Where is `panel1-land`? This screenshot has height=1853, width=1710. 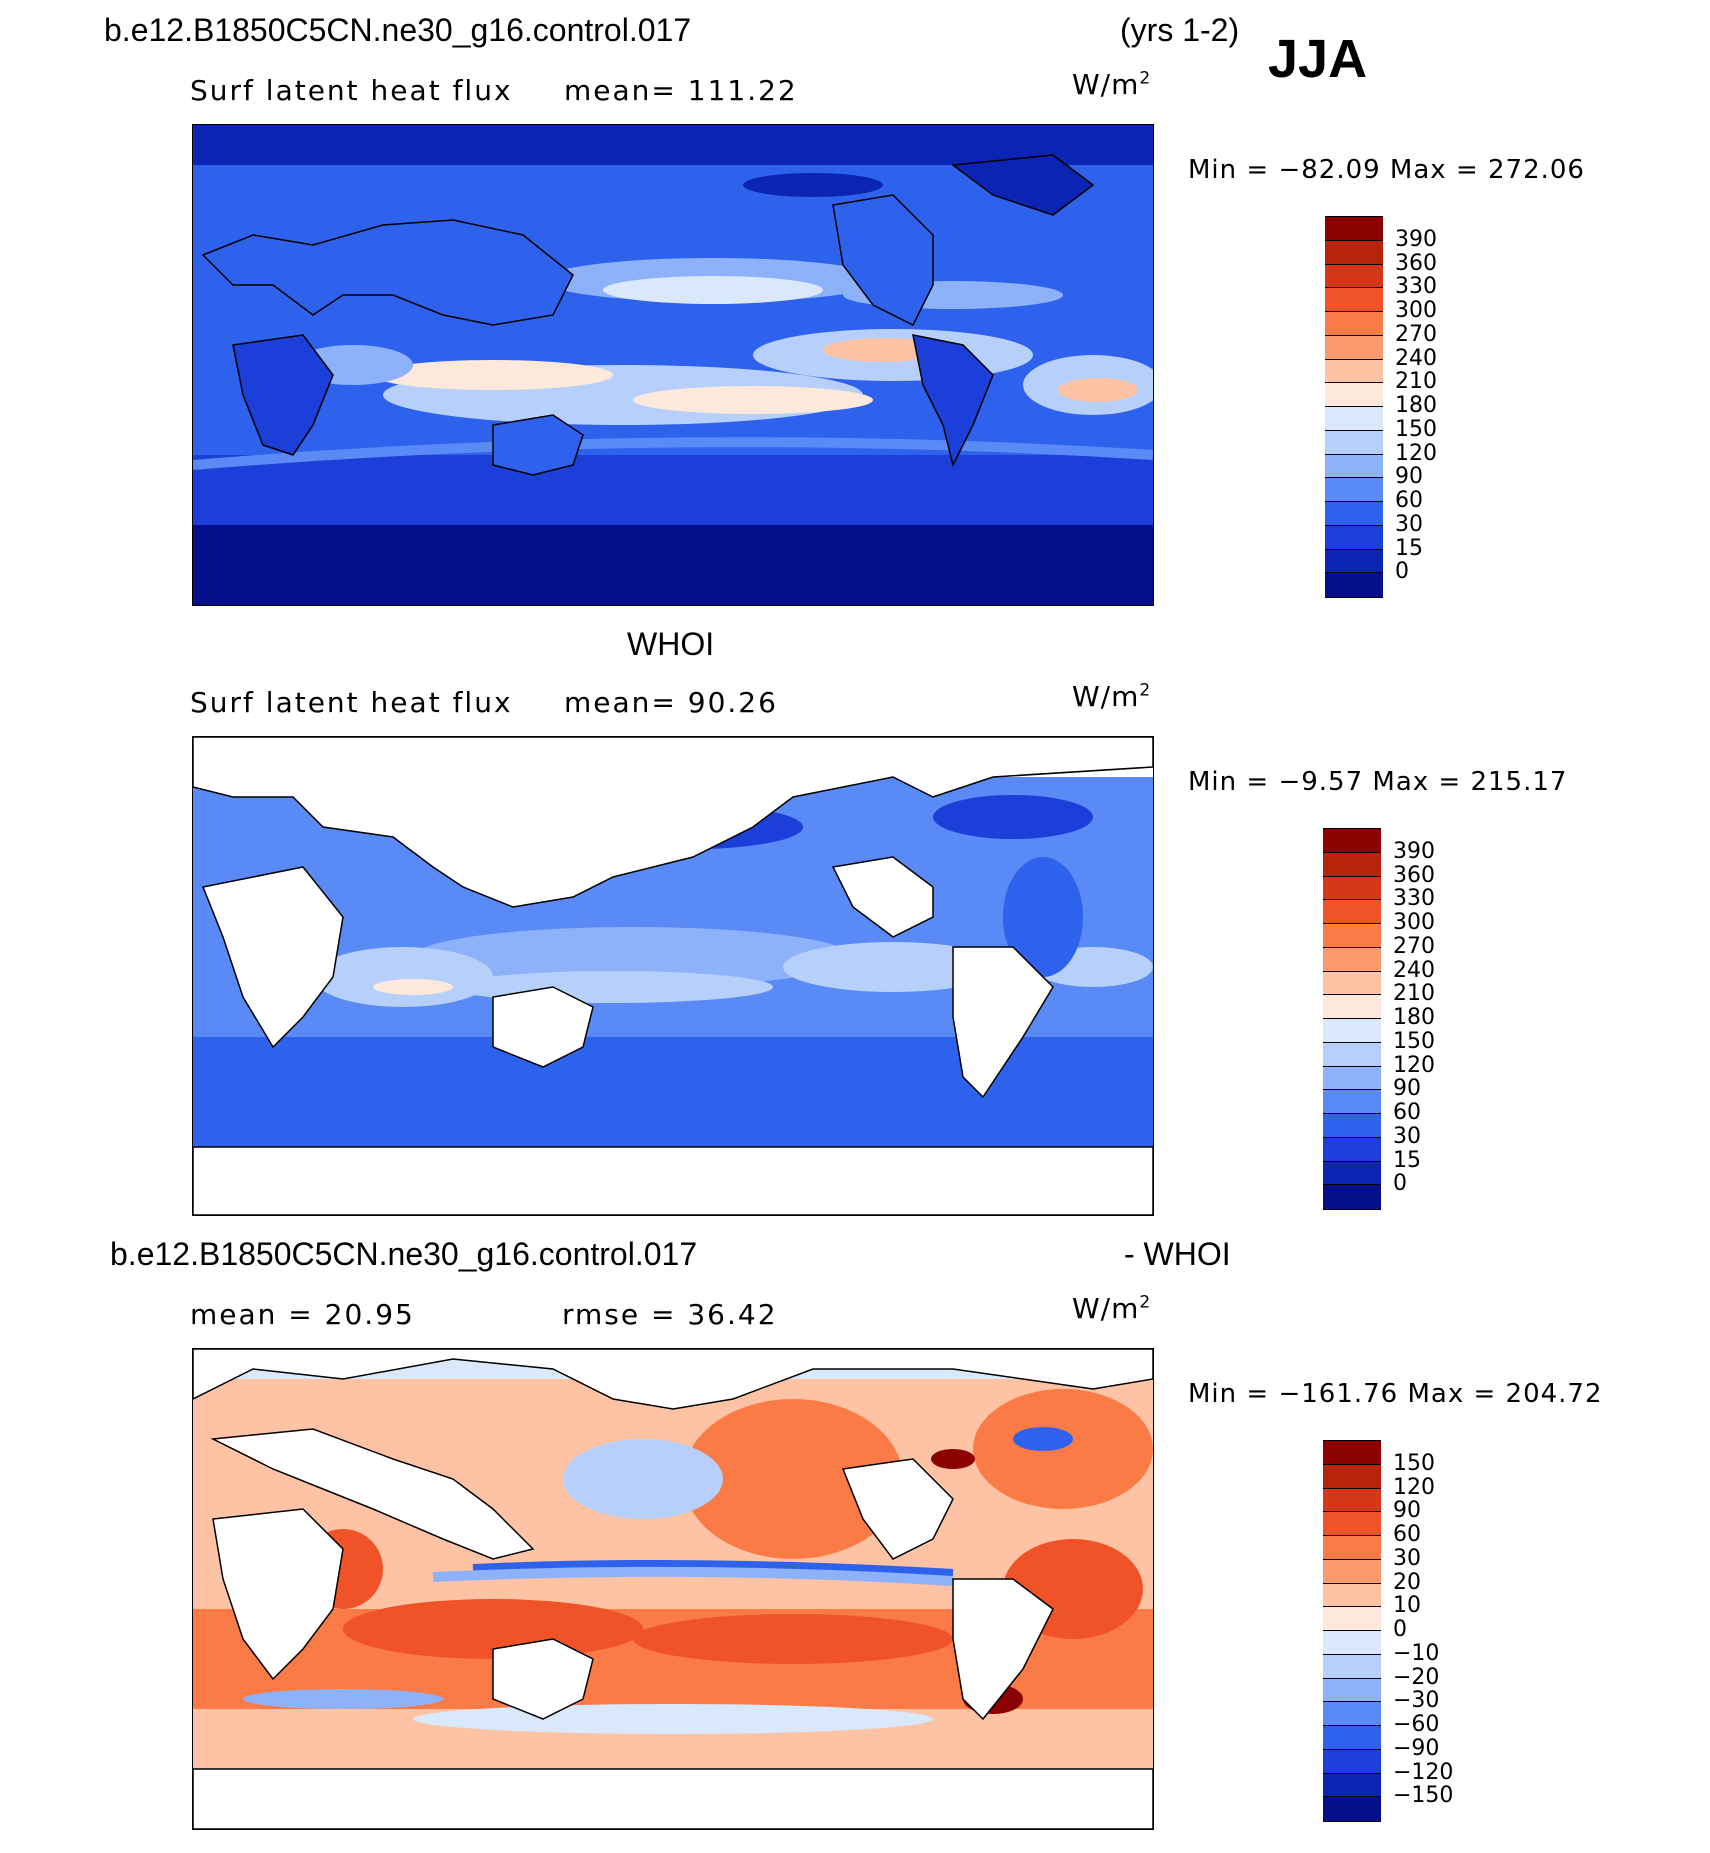
panel1-land is located at coordinates (648, 315).